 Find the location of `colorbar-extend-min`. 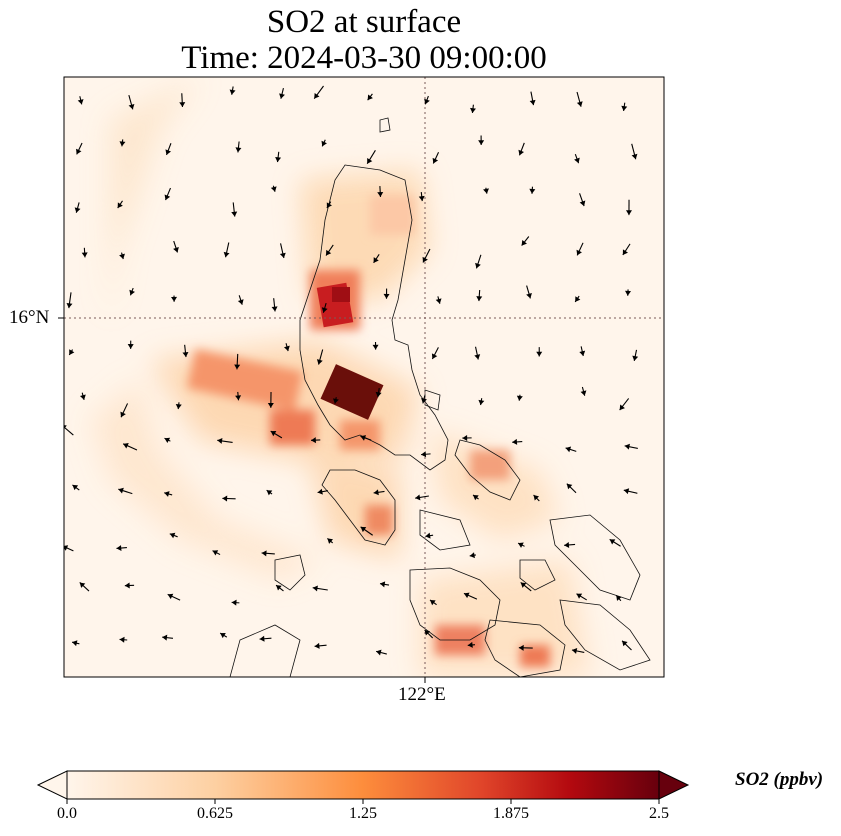

colorbar-extend-min is located at coordinates (52, 785).